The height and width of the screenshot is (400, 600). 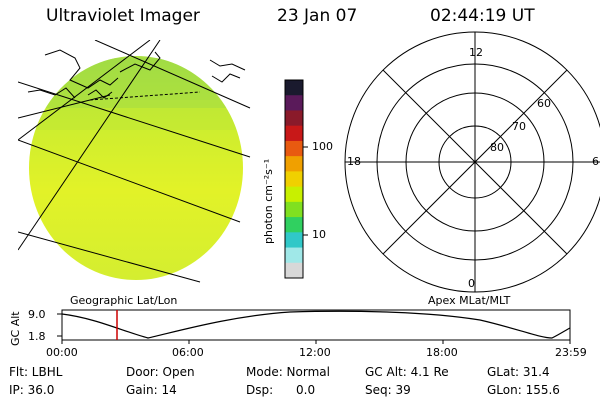 What do you see at coordinates (62, 352) in the screenshot?
I see `time-tick-0000: 00:00` at bounding box center [62, 352].